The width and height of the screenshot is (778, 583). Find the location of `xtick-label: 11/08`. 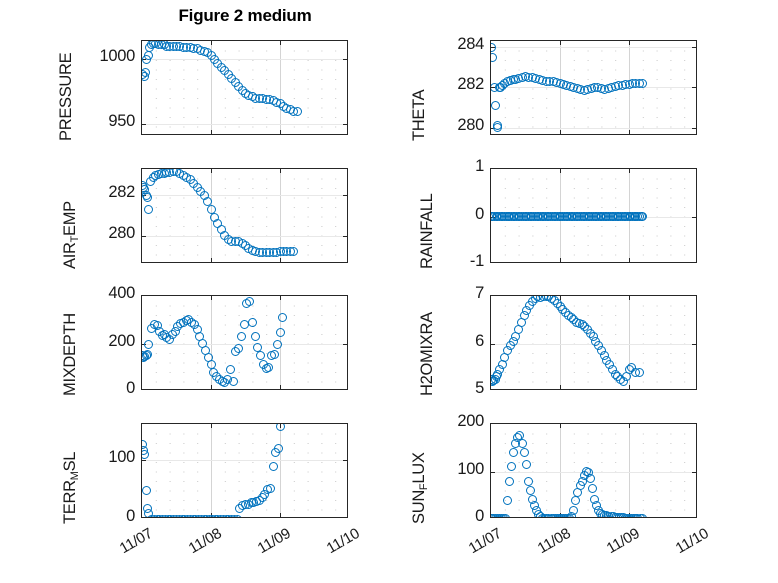

xtick-label: 11/08 is located at coordinates (554, 541).